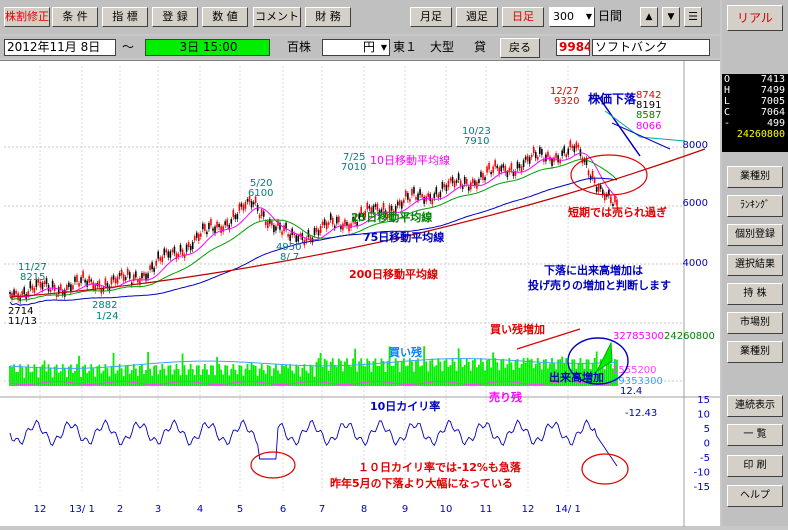  I want to click on code-field: 9984, so click(573, 47).